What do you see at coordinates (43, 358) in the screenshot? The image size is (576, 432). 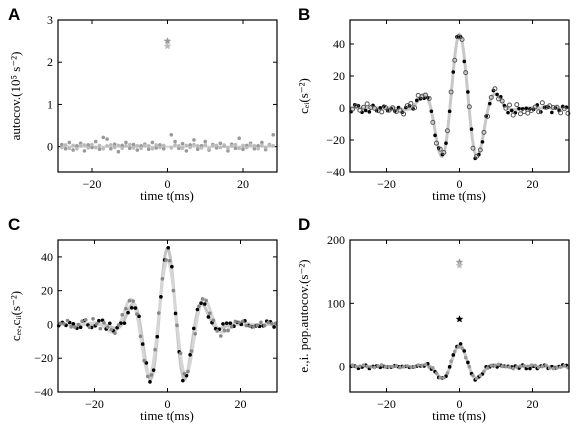 I see `y-tick-label: −20` at bounding box center [43, 358].